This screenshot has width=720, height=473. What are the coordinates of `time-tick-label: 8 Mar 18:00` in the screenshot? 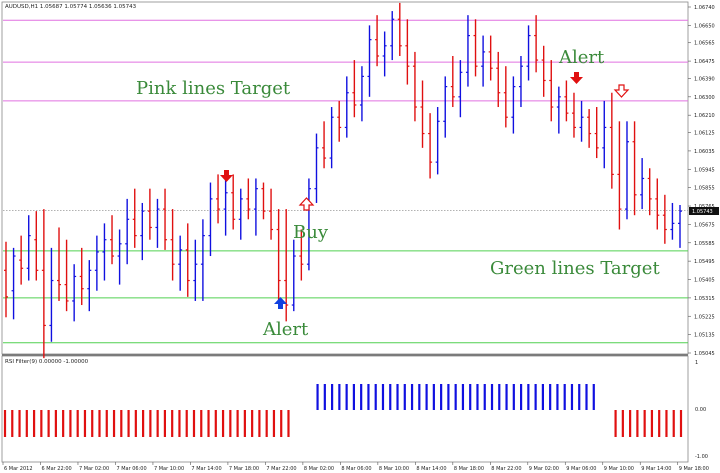 It's located at (469, 469).